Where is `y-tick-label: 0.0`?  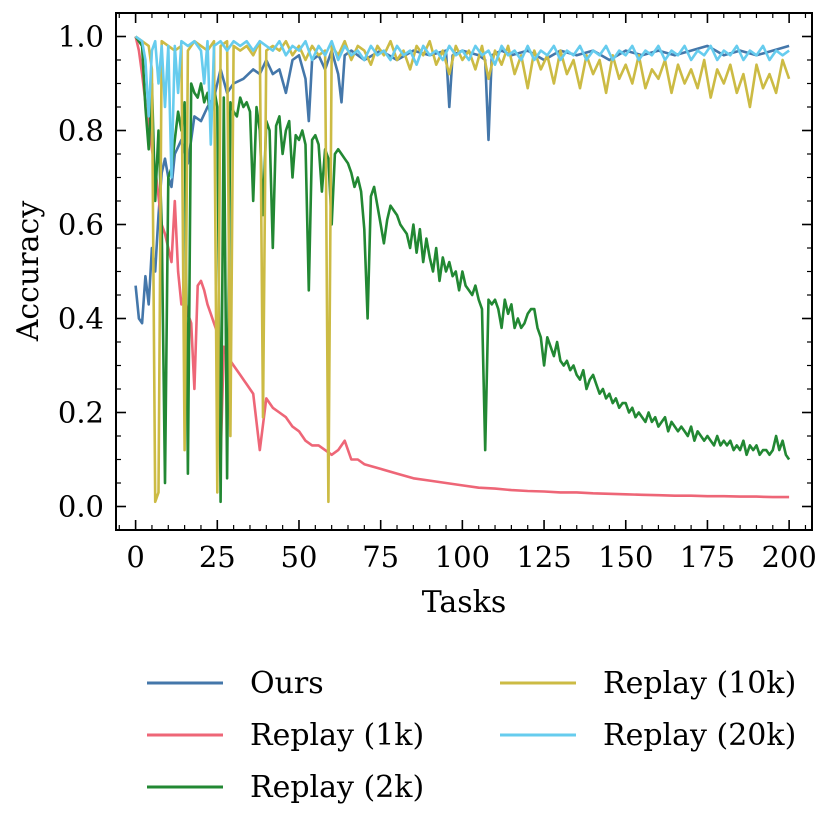 y-tick-label: 0.0 is located at coordinates (81, 507).